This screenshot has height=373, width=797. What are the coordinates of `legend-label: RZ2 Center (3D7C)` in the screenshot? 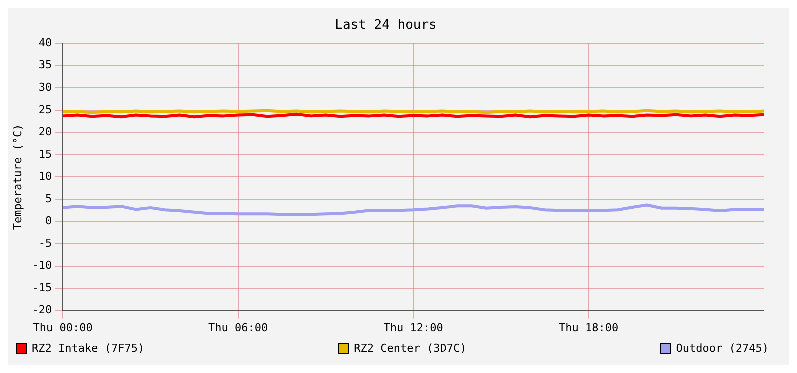 It's located at (410, 348).